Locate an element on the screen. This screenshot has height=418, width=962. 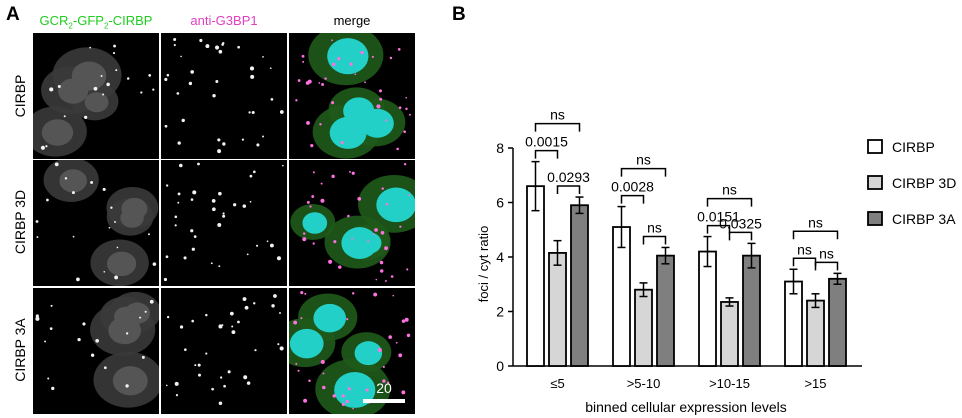
significance-label: 0.0151 is located at coordinates (718, 217).